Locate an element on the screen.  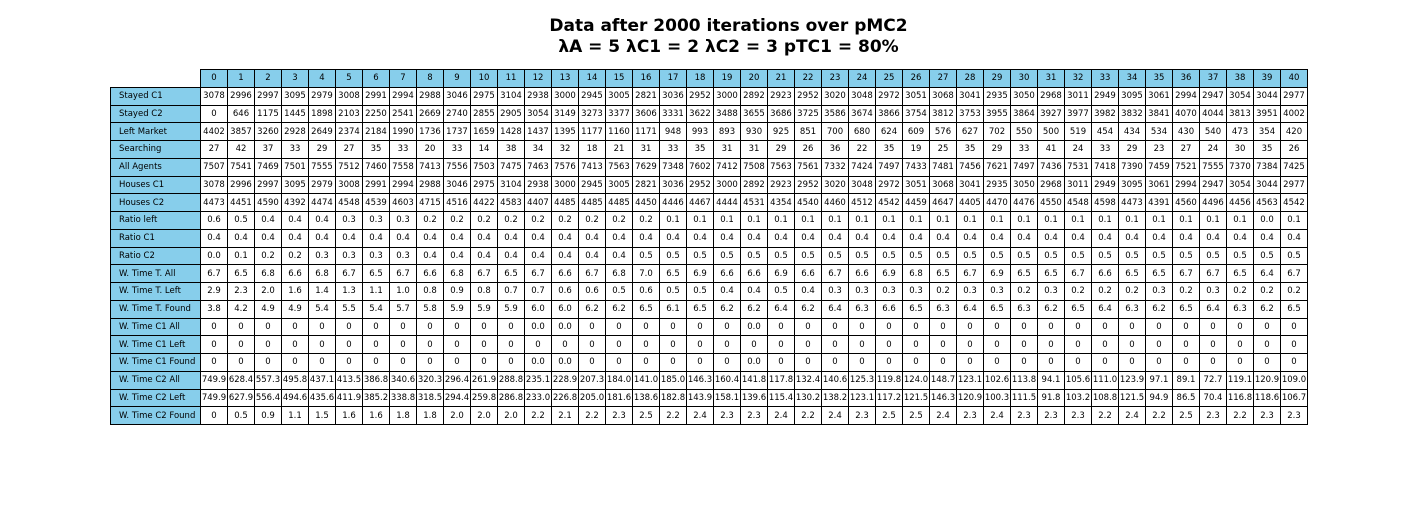
table-cell: 4460 is located at coordinates (835, 202).